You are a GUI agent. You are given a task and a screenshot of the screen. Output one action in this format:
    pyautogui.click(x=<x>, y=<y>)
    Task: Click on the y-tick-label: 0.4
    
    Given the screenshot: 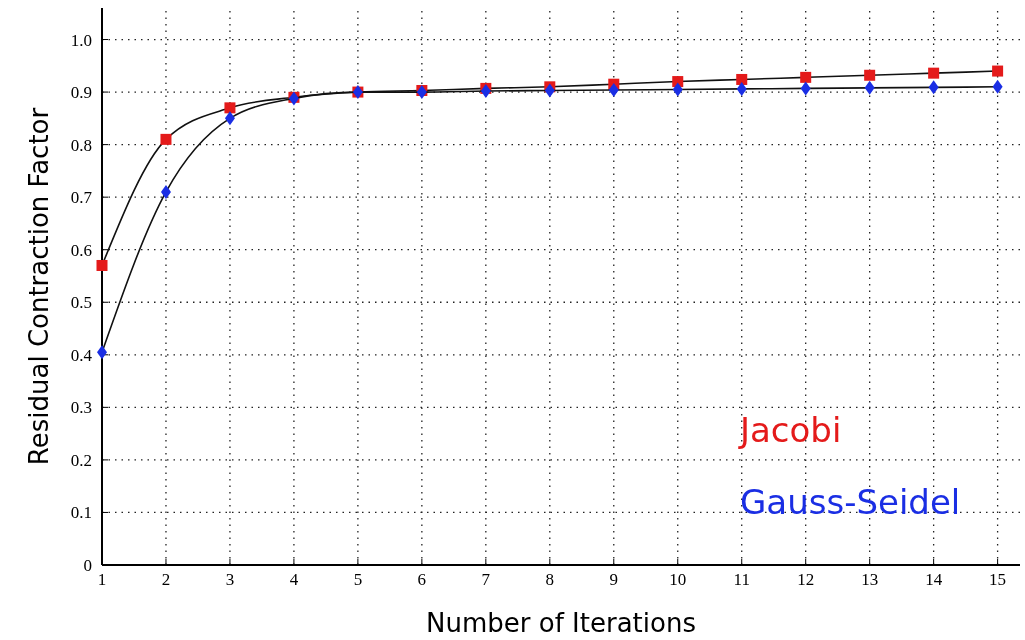 What is the action you would take?
    pyautogui.click(x=81, y=355)
    